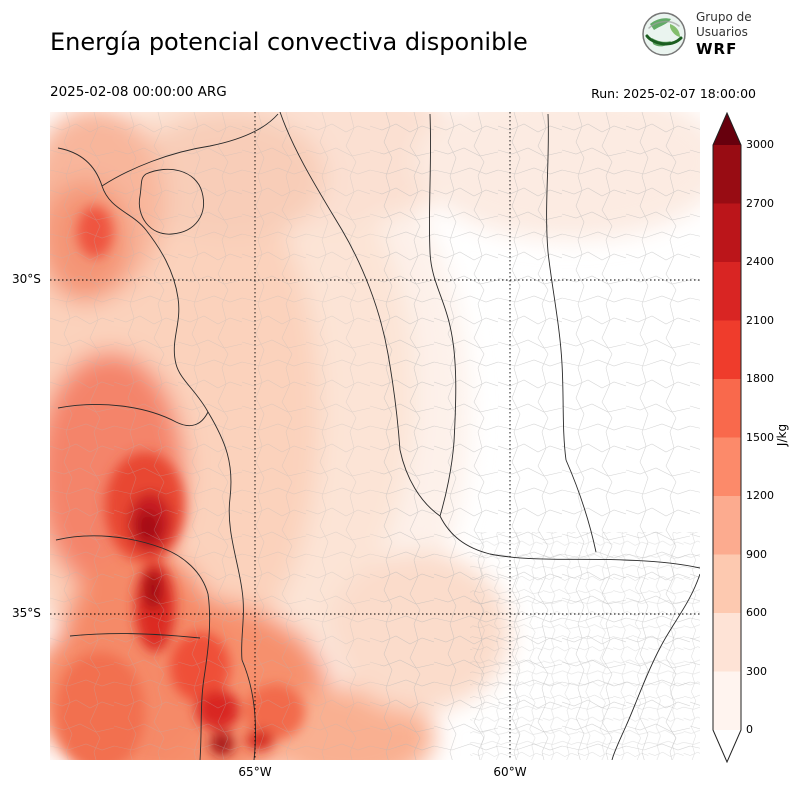 Image resolution: width=800 pixels, height=800 pixels. I want to click on colorbar-under-triangle, so click(727, 746).